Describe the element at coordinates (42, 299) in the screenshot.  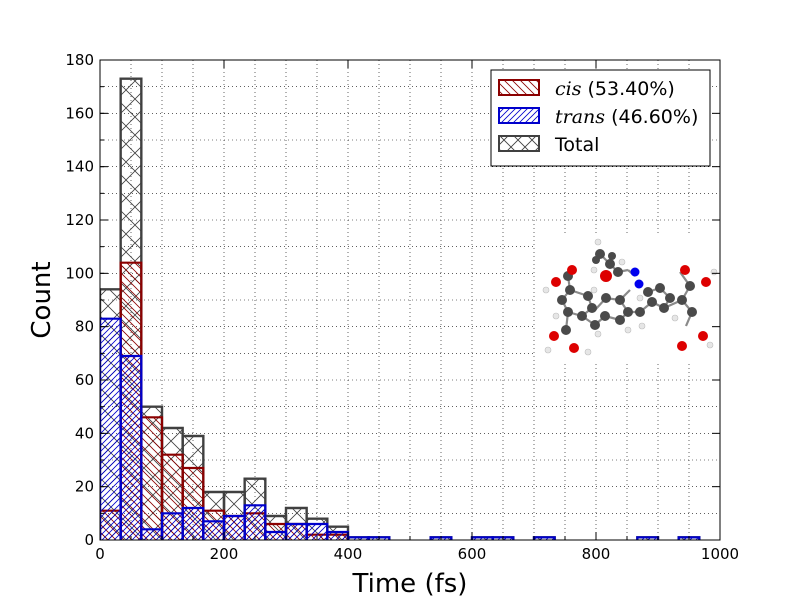
I see `y-axis-label: Count` at that location.